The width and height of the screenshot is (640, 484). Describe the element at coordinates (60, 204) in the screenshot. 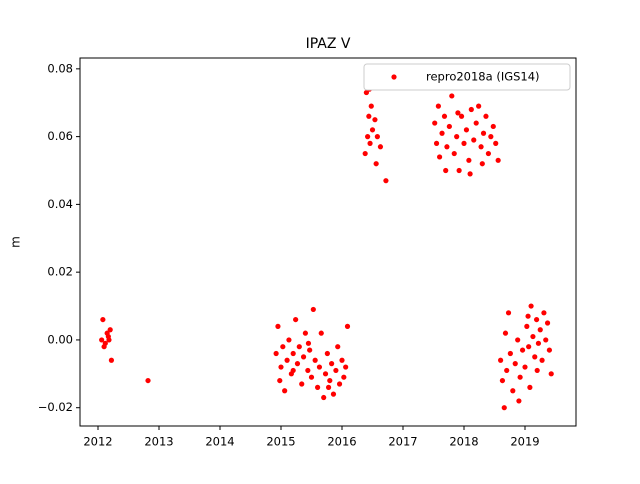

I see `y-tick-label: 0.04` at that location.